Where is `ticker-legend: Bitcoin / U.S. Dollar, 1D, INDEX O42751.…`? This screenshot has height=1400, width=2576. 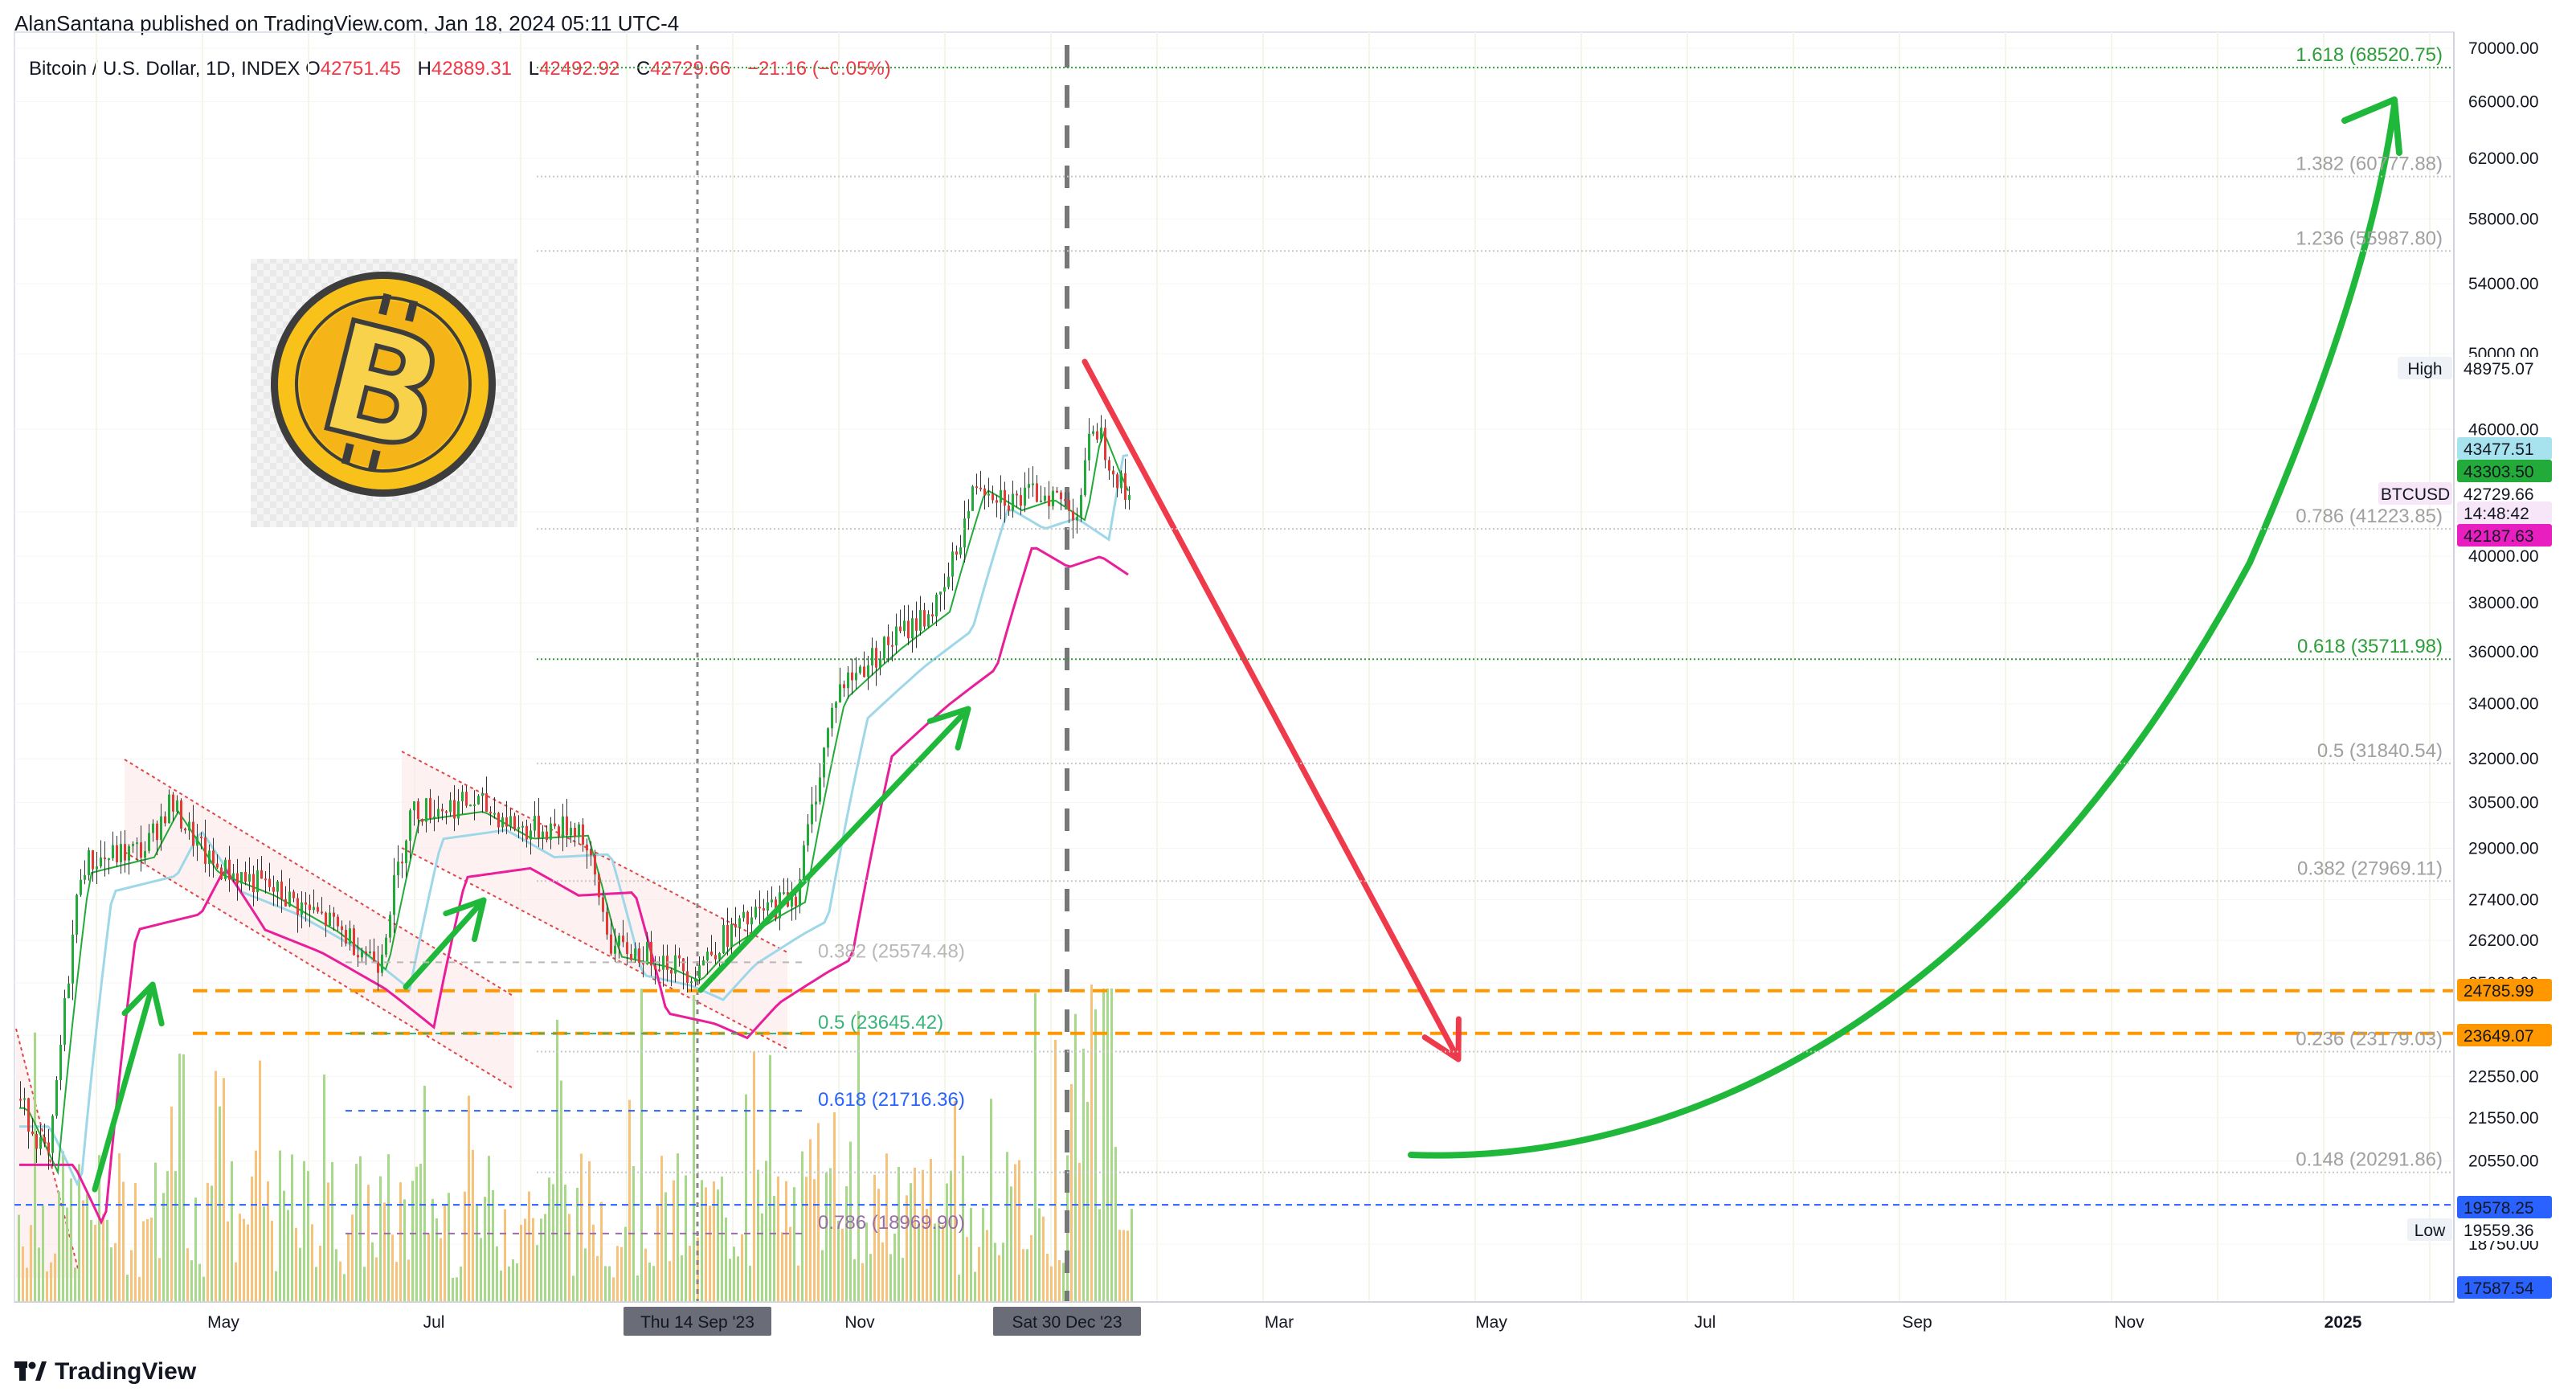 ticker-legend: Bitcoin / U.S. Dollar, 1D, INDEX O42751.… is located at coordinates (466, 69).